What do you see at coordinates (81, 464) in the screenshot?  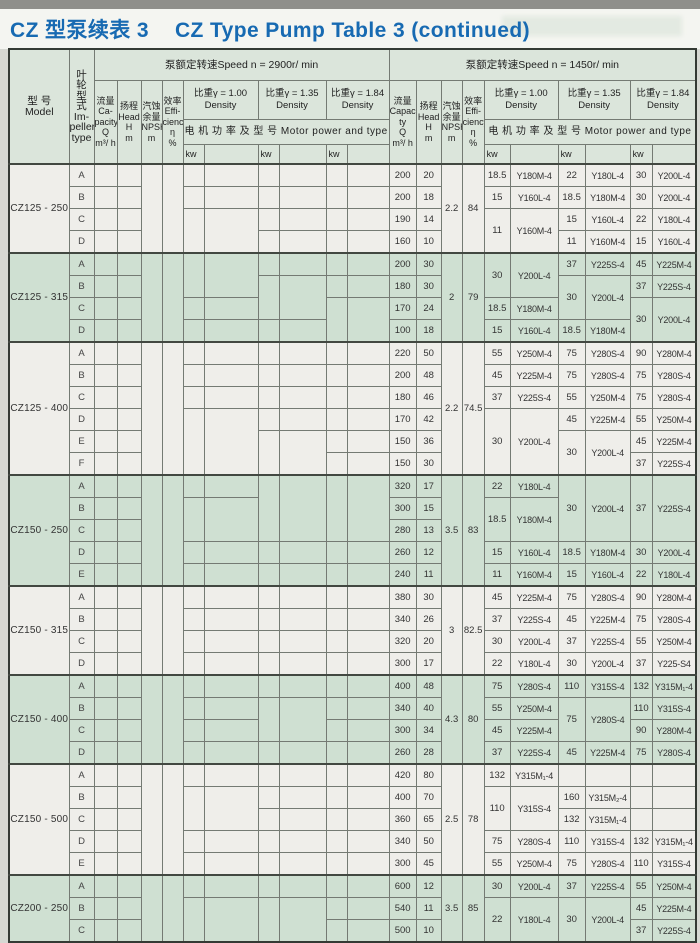 I see `impeller-cell: F` at bounding box center [81, 464].